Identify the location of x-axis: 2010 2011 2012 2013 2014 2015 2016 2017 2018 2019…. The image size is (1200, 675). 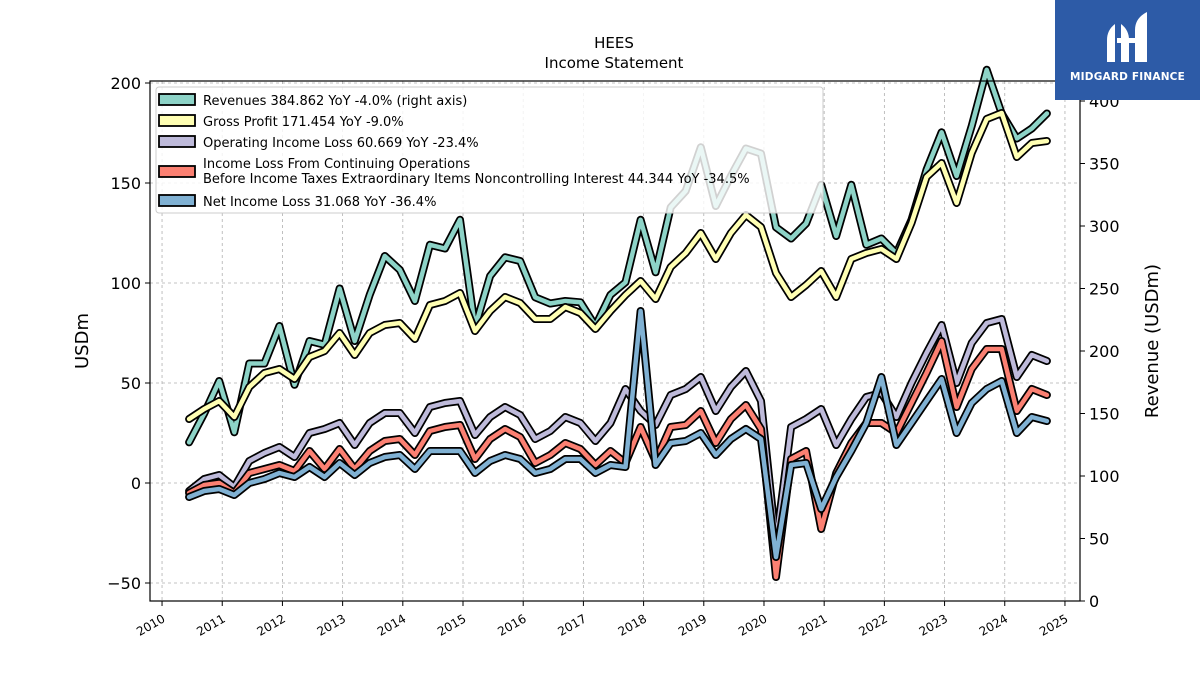
(602, 620).